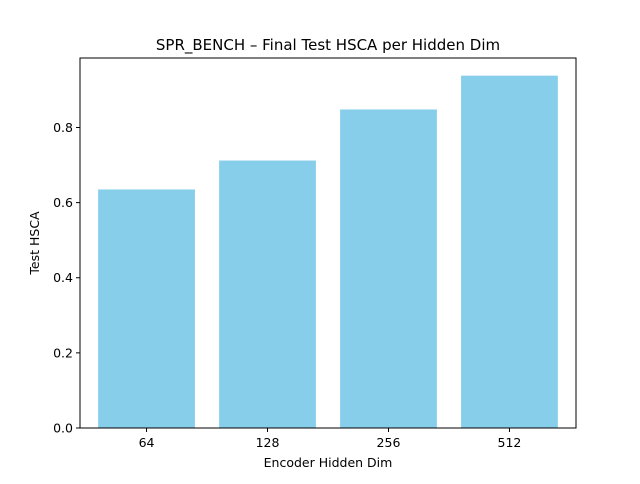 The height and width of the screenshot is (484, 640). What do you see at coordinates (63, 352) in the screenshot?
I see `y-tick-label: 0.2` at bounding box center [63, 352].